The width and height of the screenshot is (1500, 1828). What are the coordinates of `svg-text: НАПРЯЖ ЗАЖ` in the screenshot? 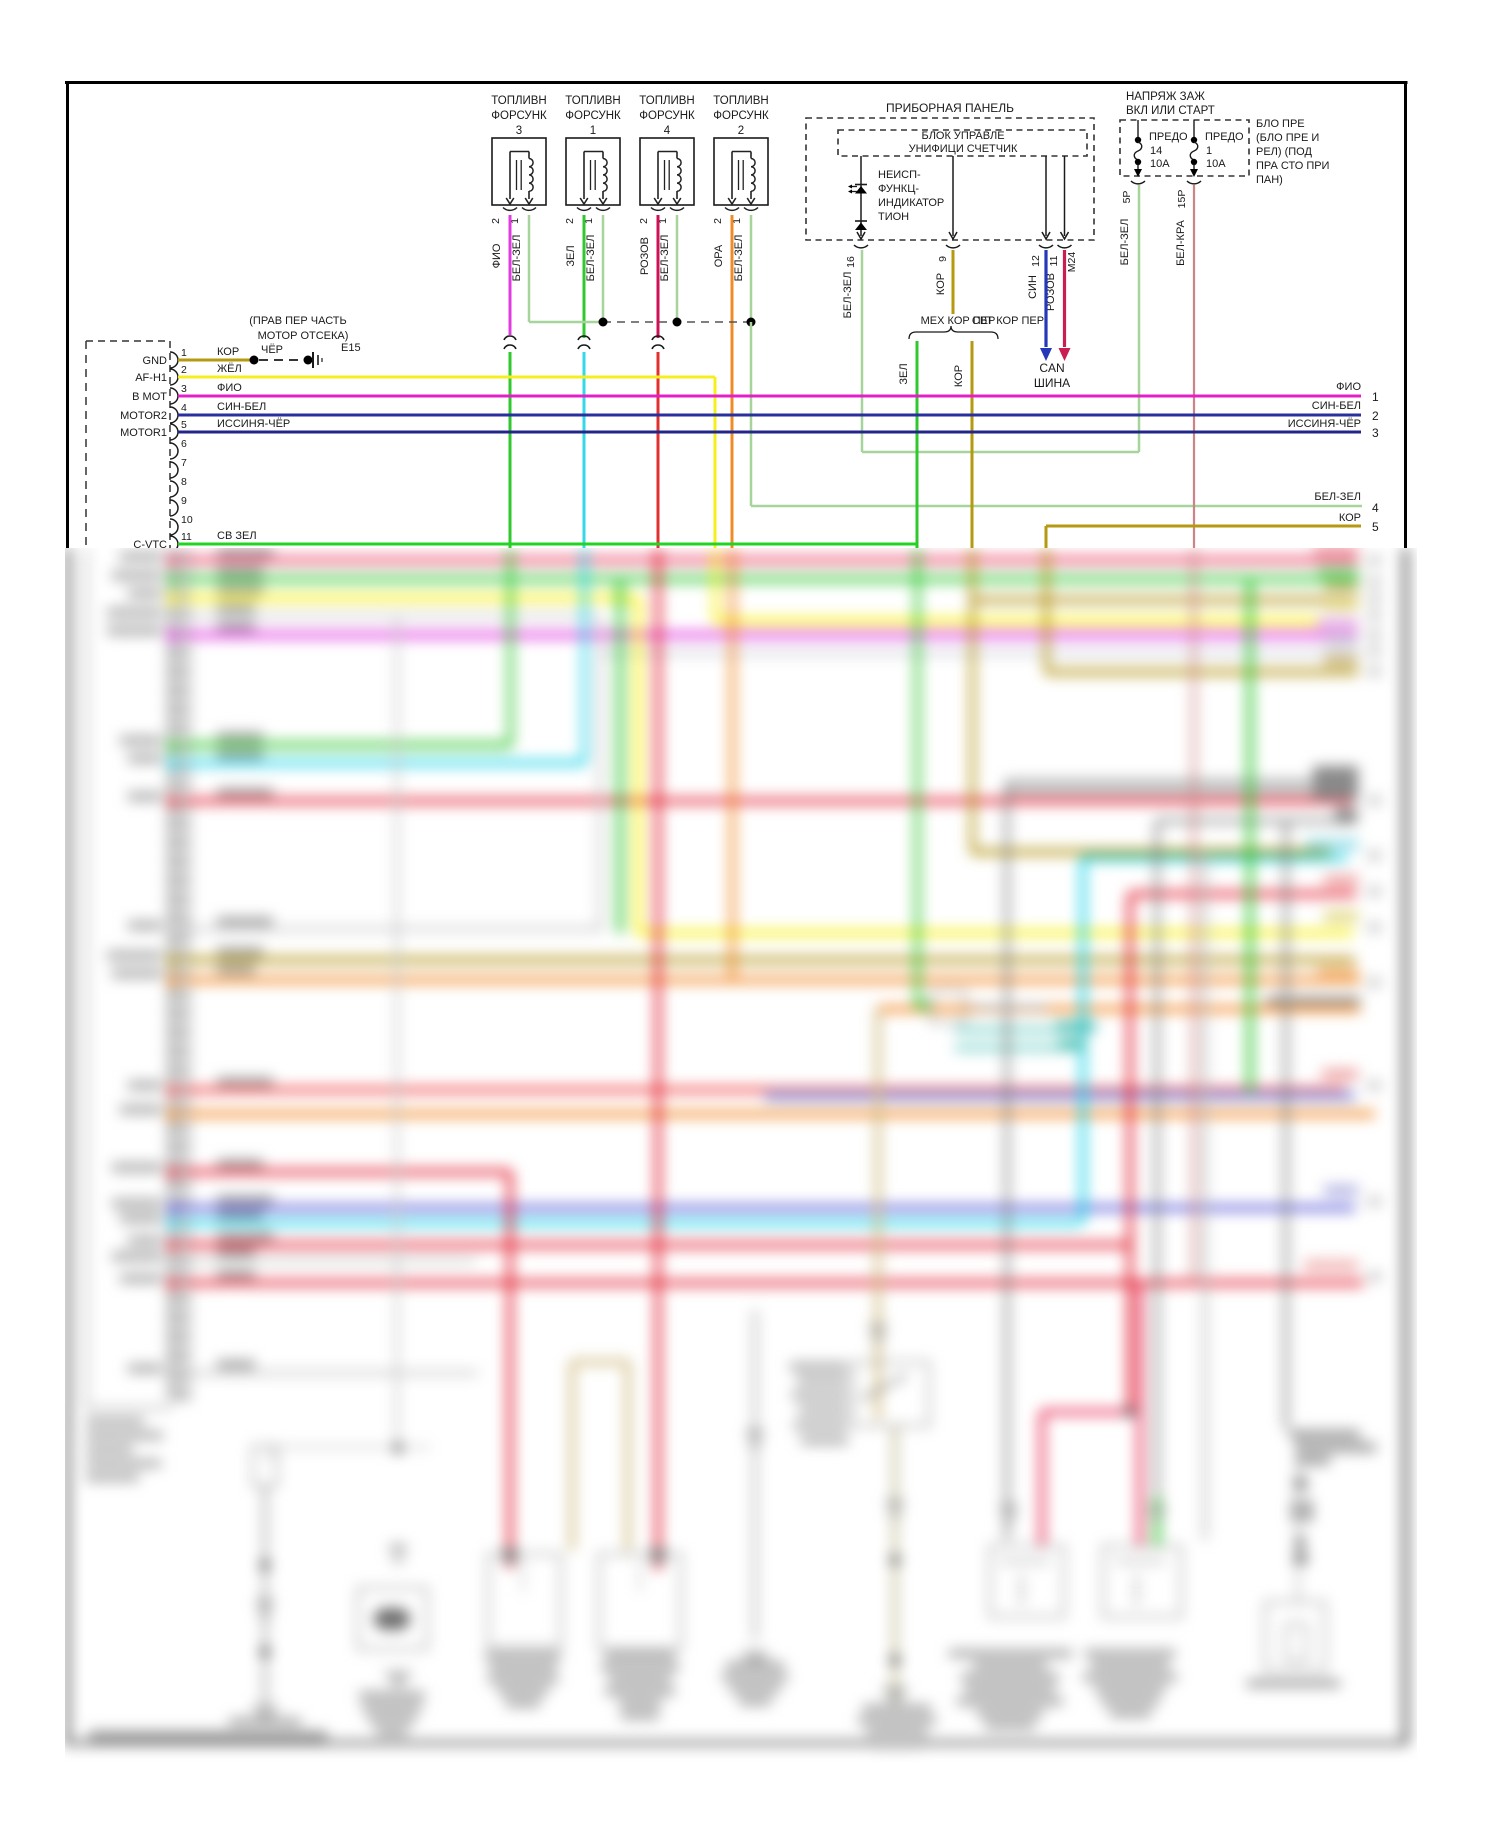 It's located at (1165, 97).